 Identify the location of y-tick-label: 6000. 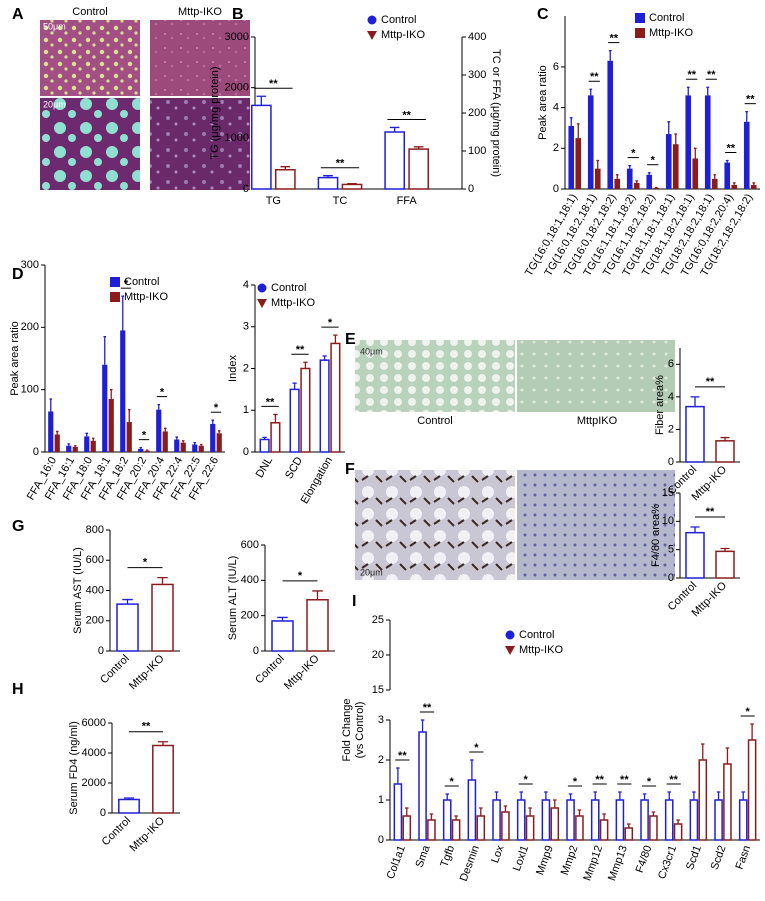
(94, 723).